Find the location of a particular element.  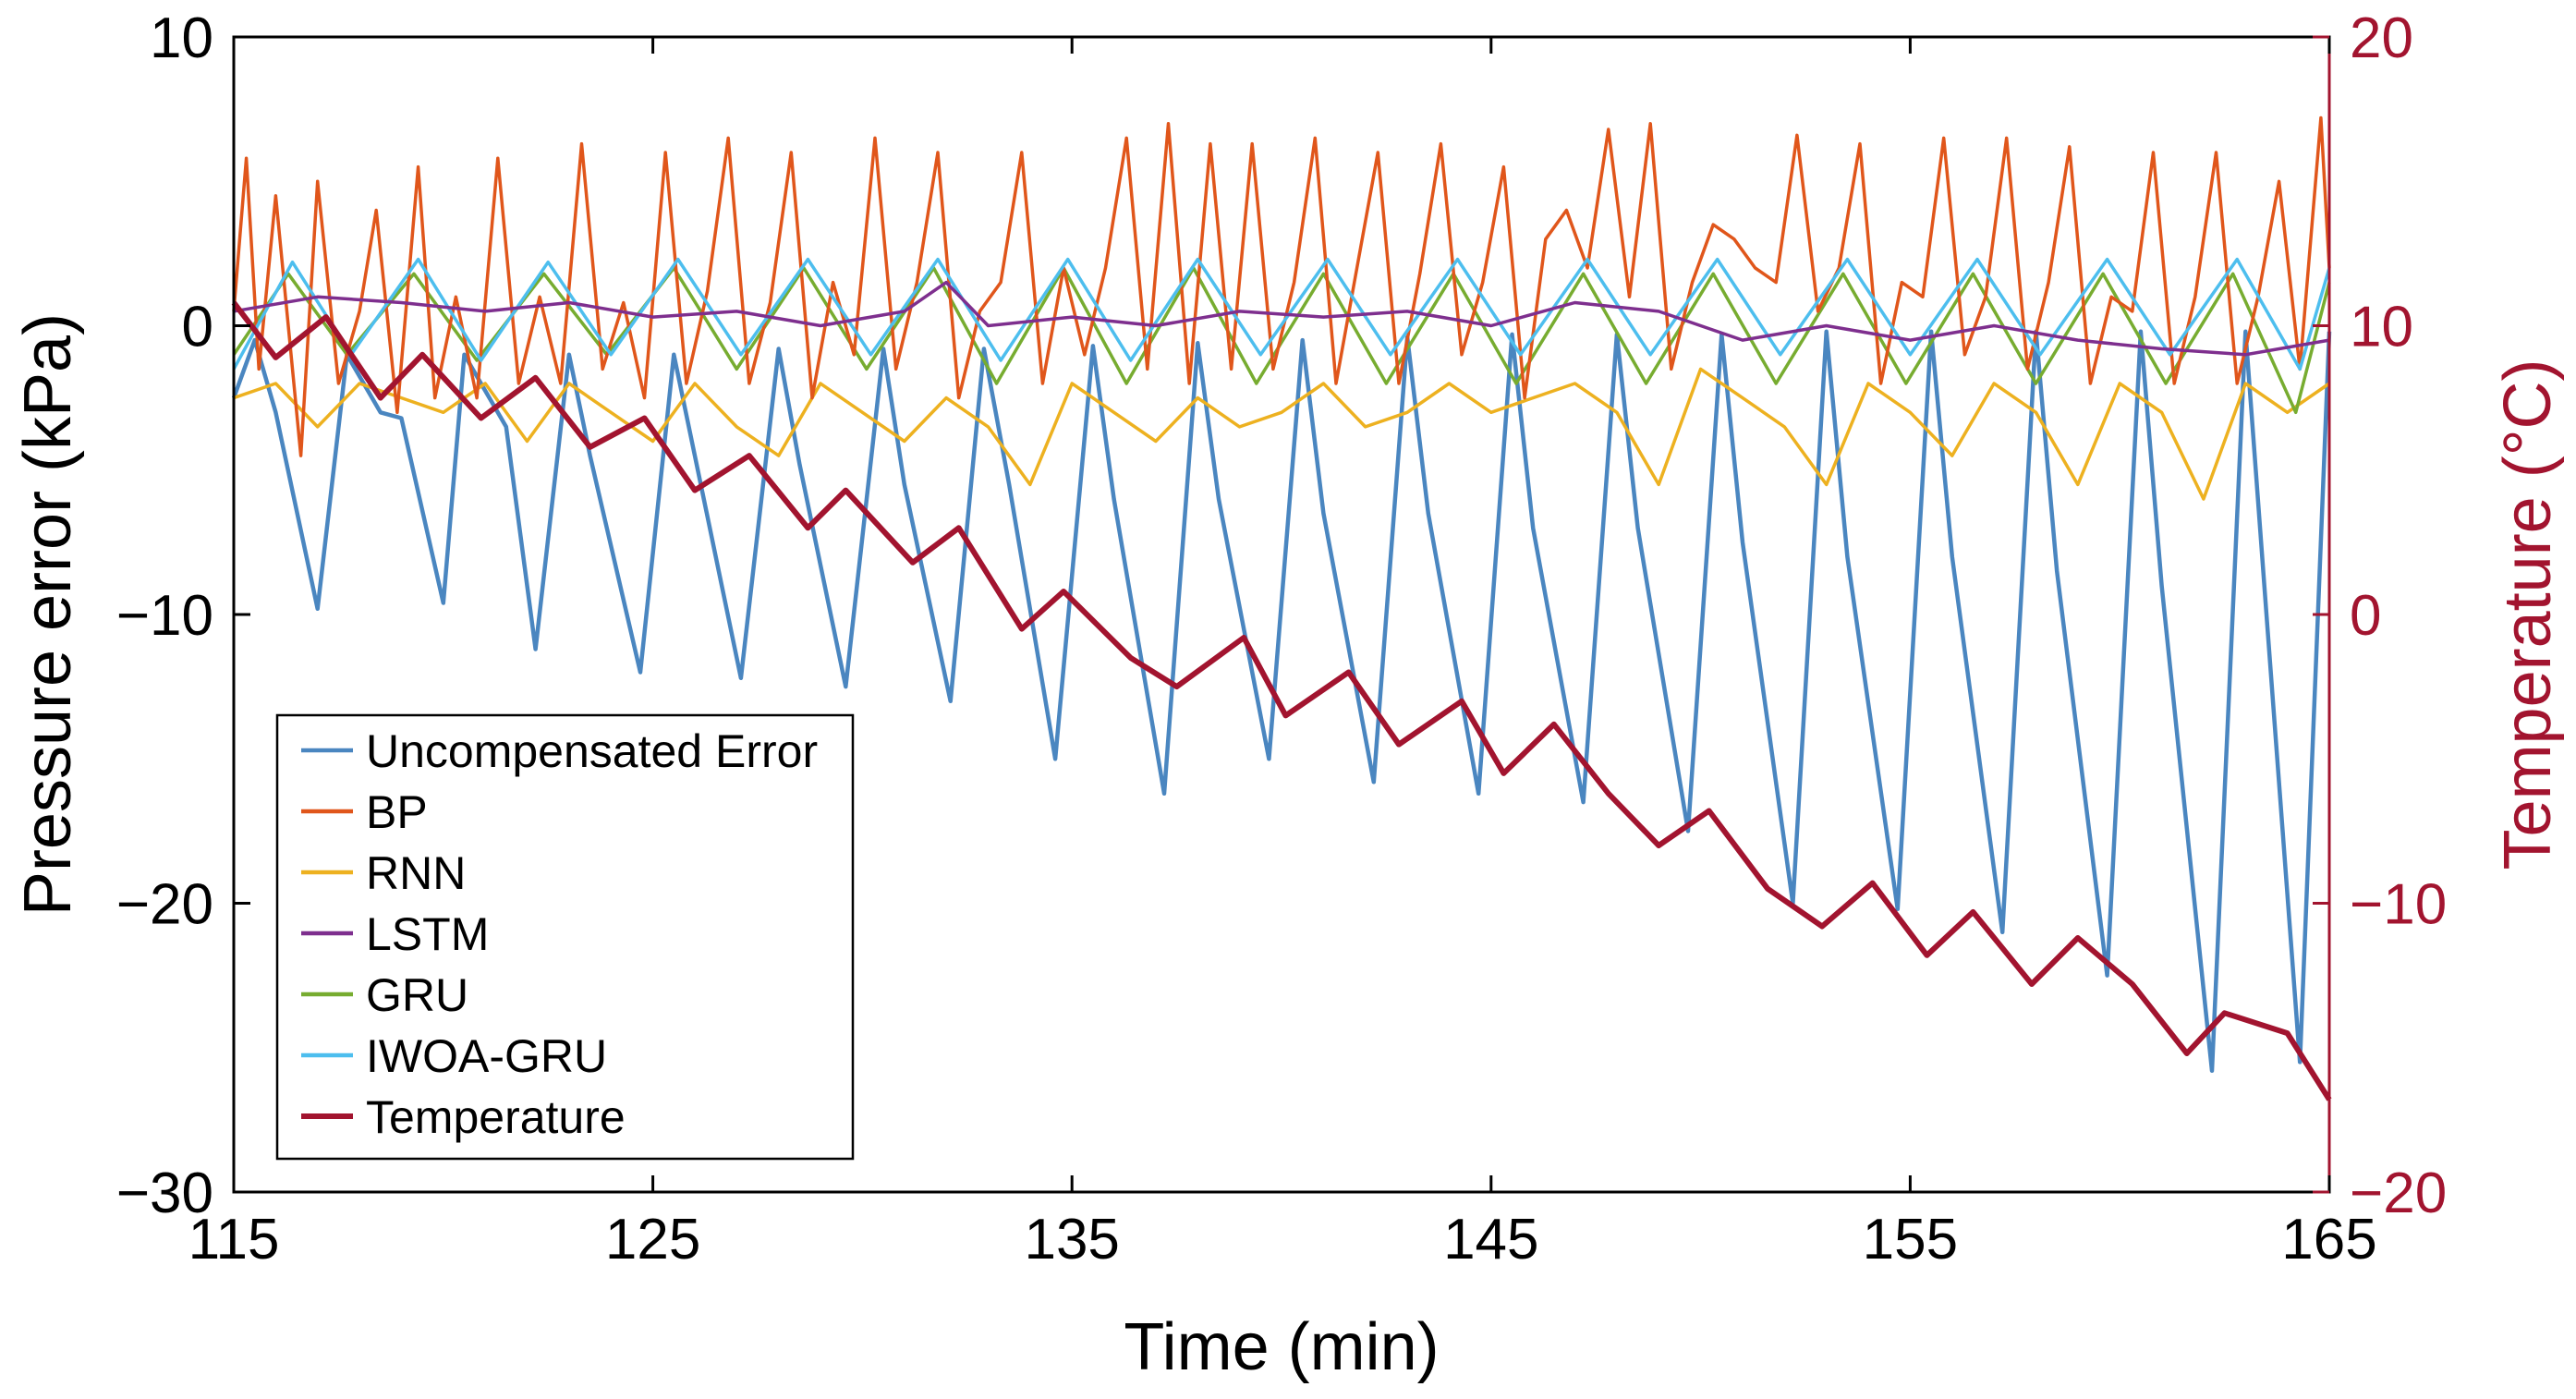

x-tick-label: 145 is located at coordinates (1490, 1239).